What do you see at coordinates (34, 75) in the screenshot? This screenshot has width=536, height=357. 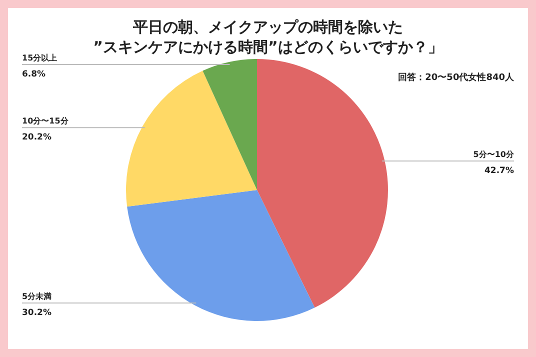 I see `data-label: 6.8%` at bounding box center [34, 75].